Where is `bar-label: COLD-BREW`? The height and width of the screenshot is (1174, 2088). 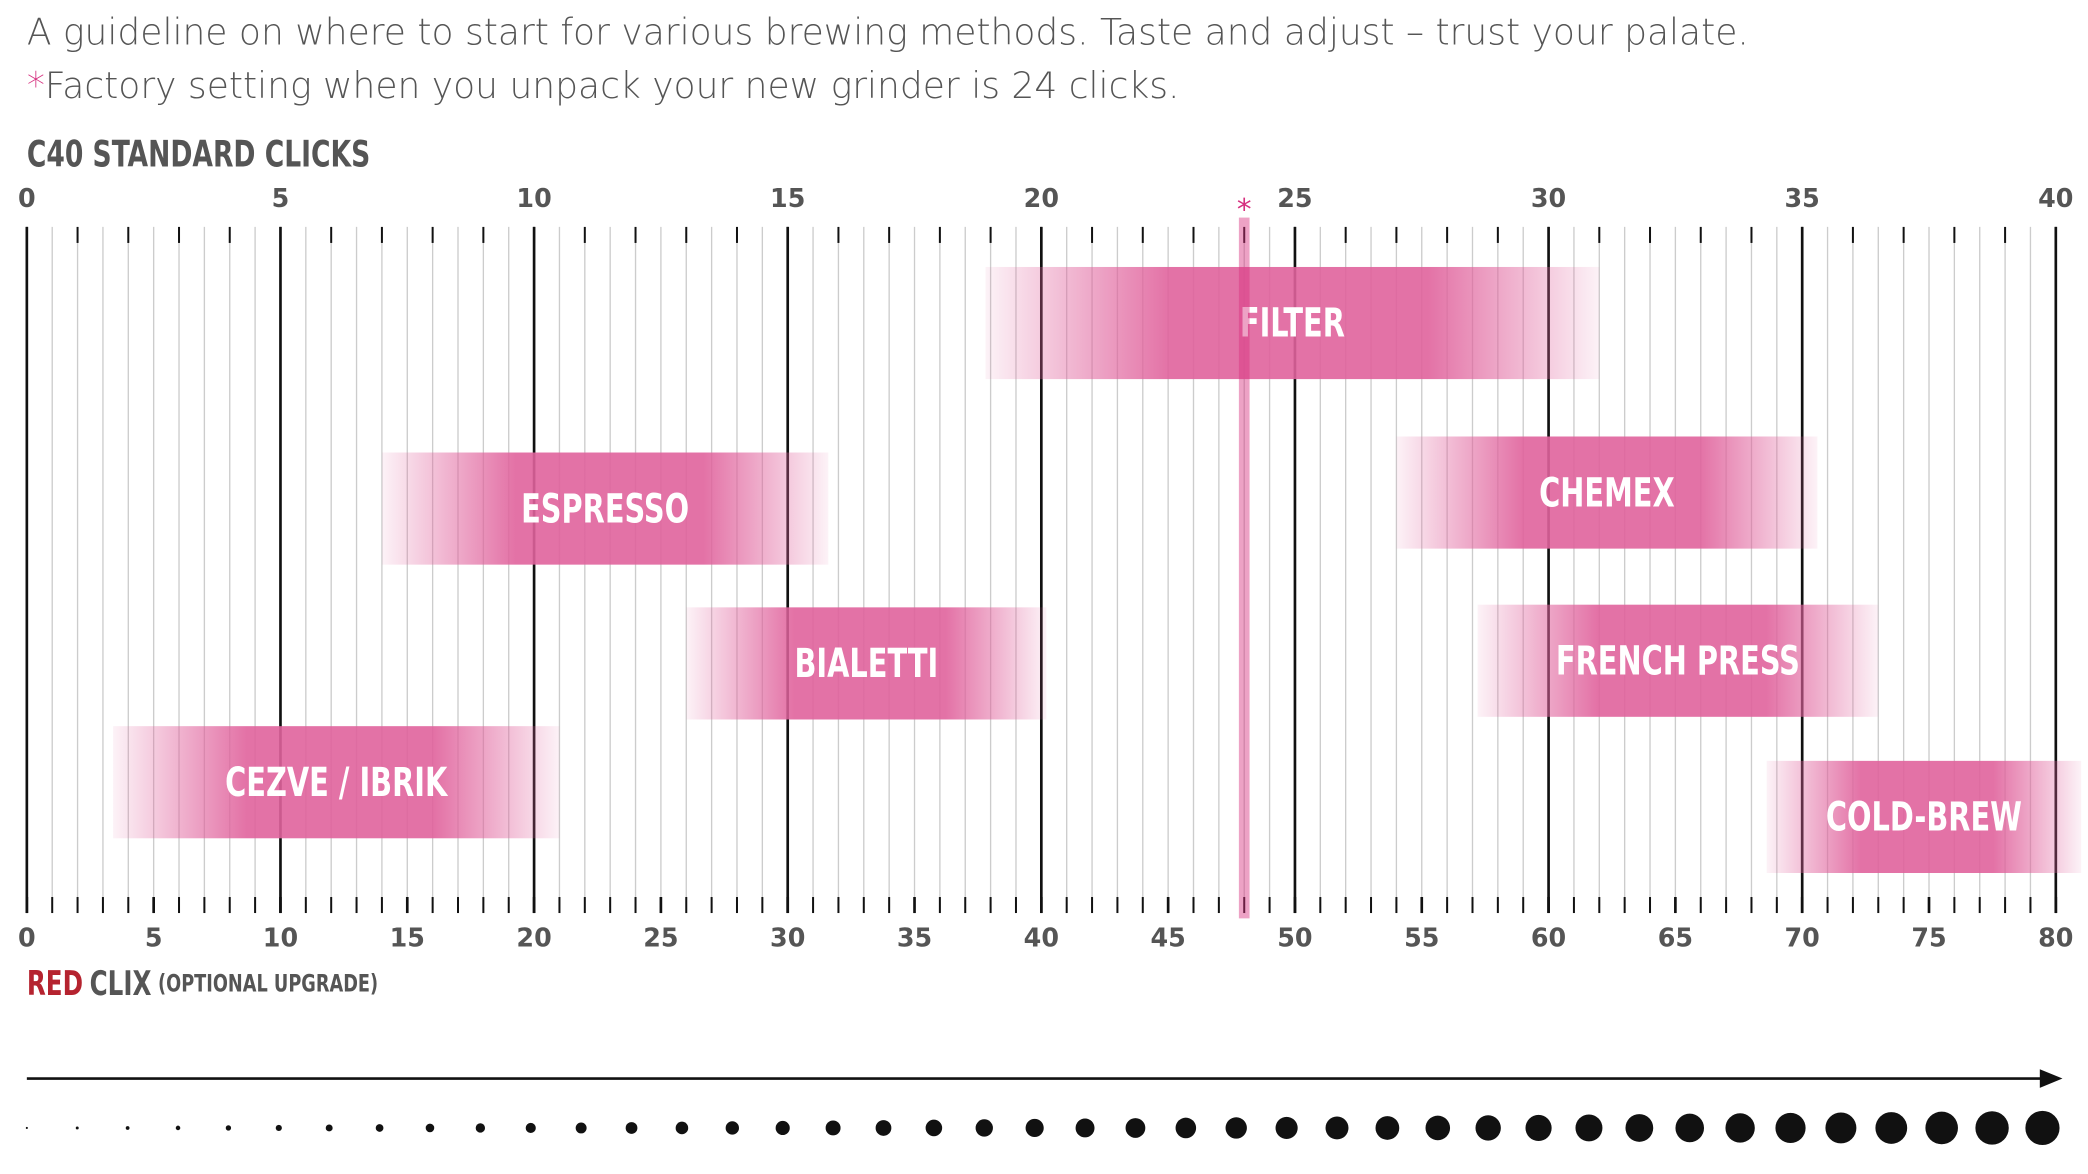 bar-label: COLD-BREW is located at coordinates (1924, 816).